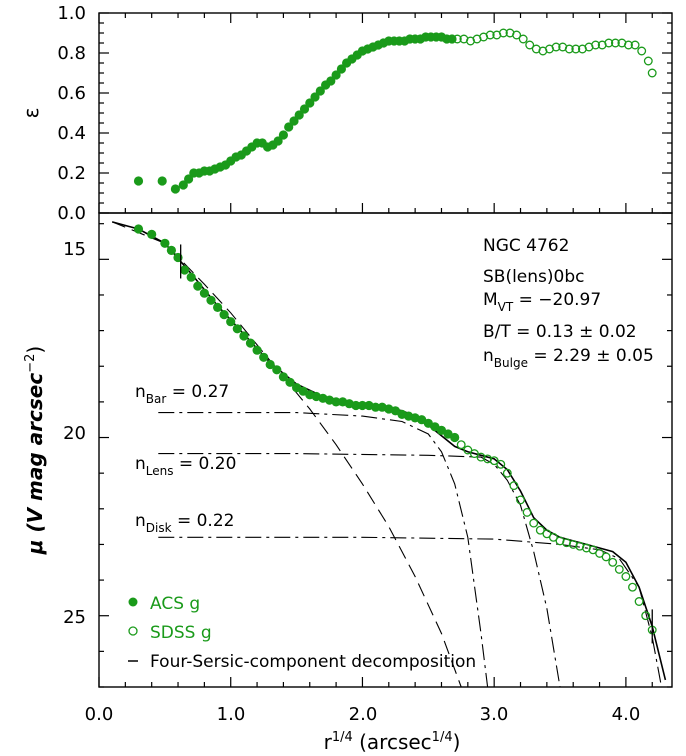 Image resolution: width=686 pixels, height=756 pixels. What do you see at coordinates (185, 466) in the screenshot?
I see `lens-sersic-index: nLens = 0.20` at bounding box center [185, 466].